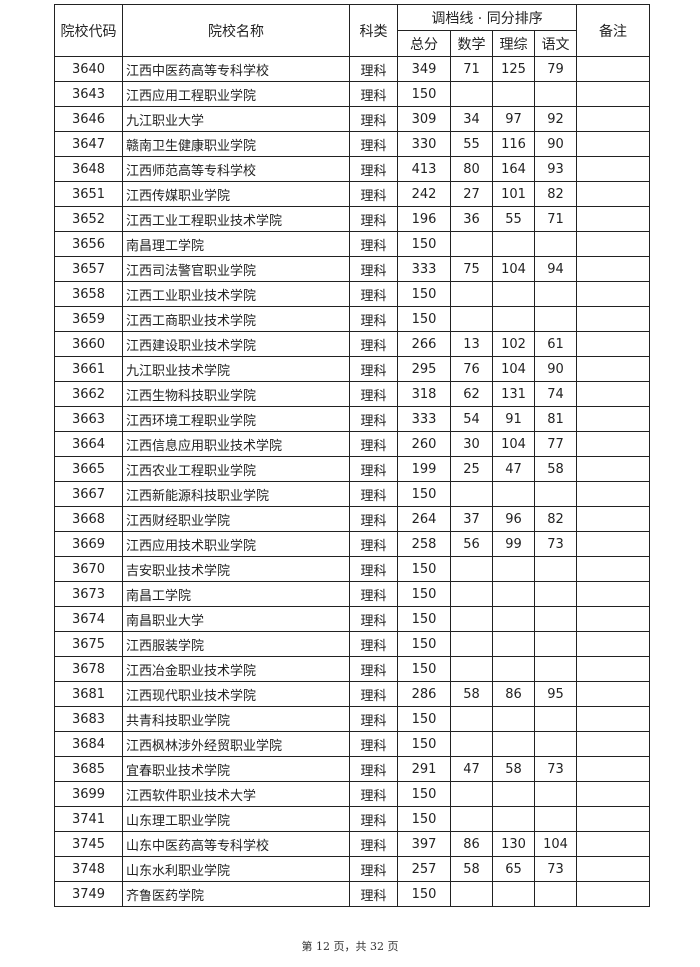  I want to click on table-row: 3678 江西冶金职业技术学院 理科 150, so click(352, 669).